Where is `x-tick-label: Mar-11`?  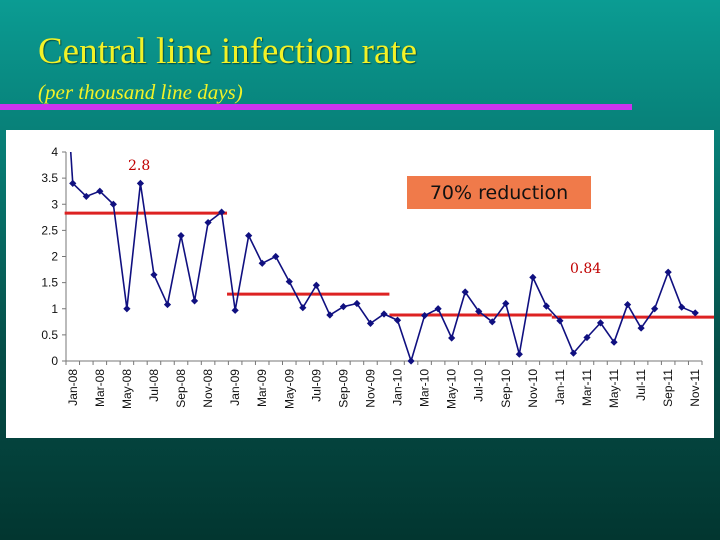
x-tick-label: Mar-11 is located at coordinates (587, 387).